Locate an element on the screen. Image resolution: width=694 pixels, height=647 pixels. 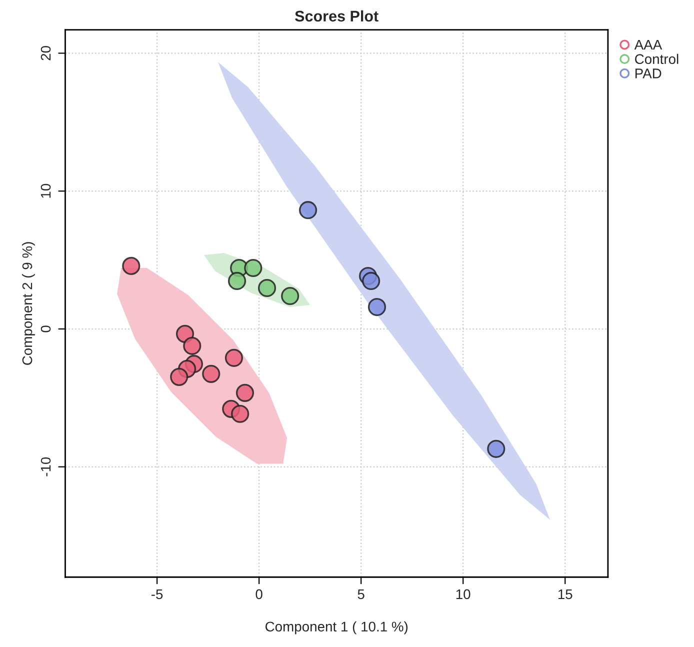
y-tick-label: 0 is located at coordinates (45, 329).